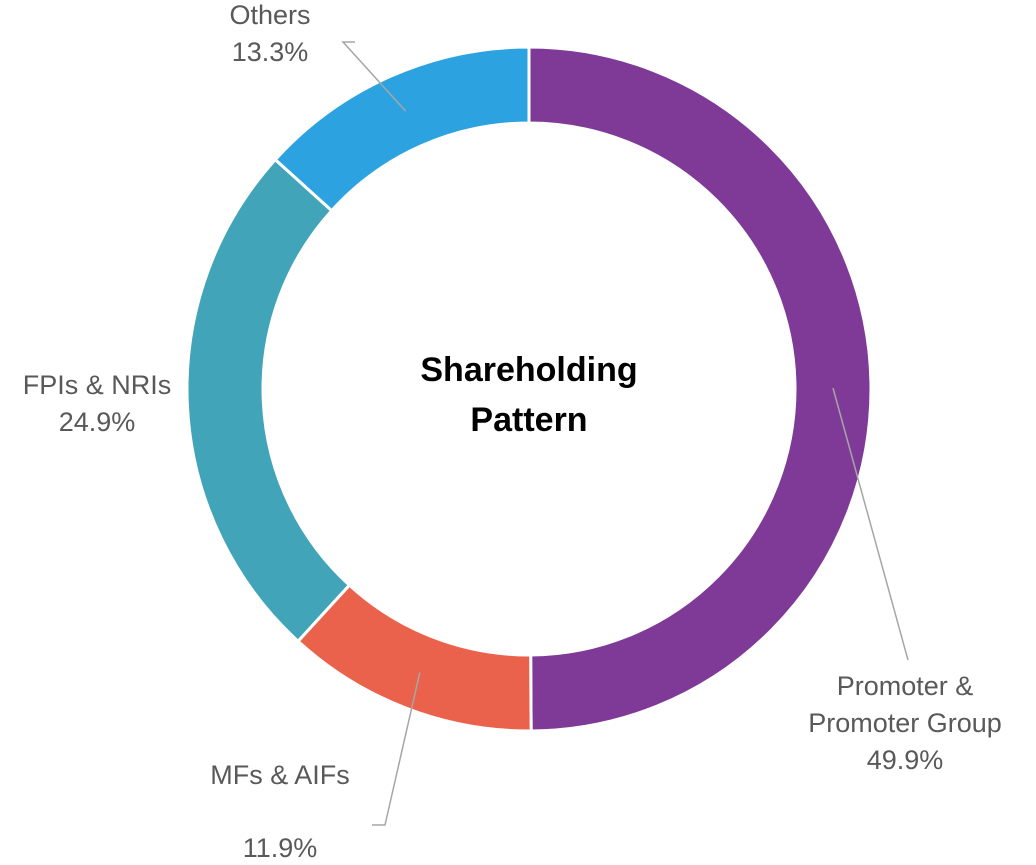 This screenshot has height=865, width=1036. I want to click on category-label: FPIs & NRIs, so click(97, 385).